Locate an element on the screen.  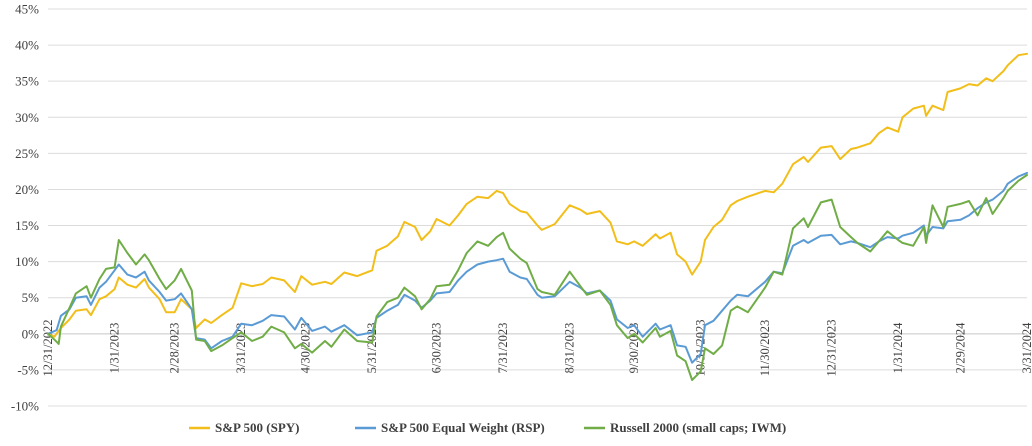
y-tick-label: 0% is located at coordinates (31, 333).